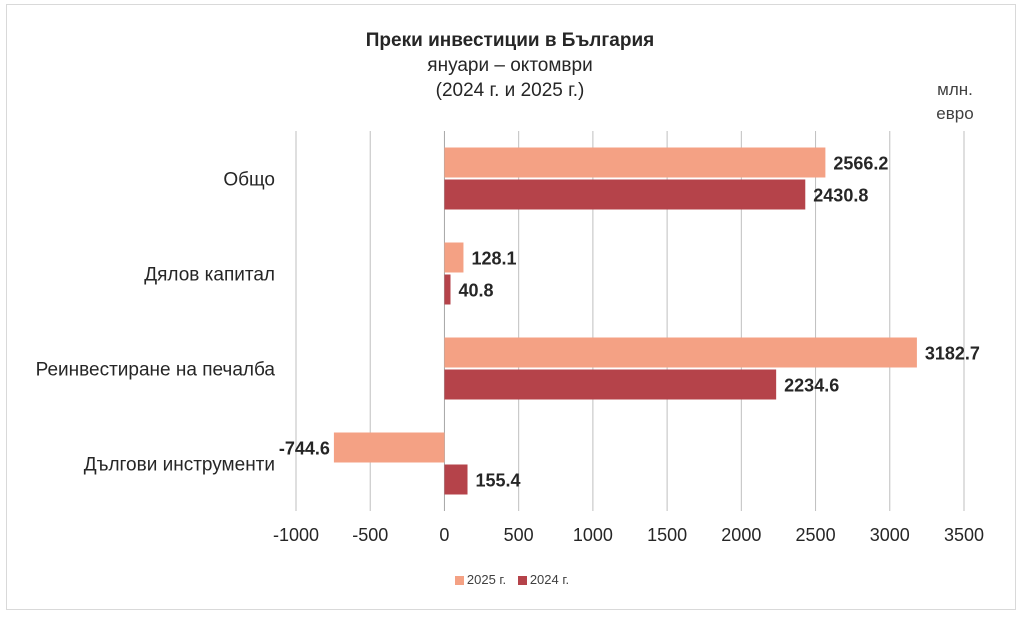  Describe the element at coordinates (179, 465) in the screenshot. I see `category-label: Дългови инструменти` at that location.